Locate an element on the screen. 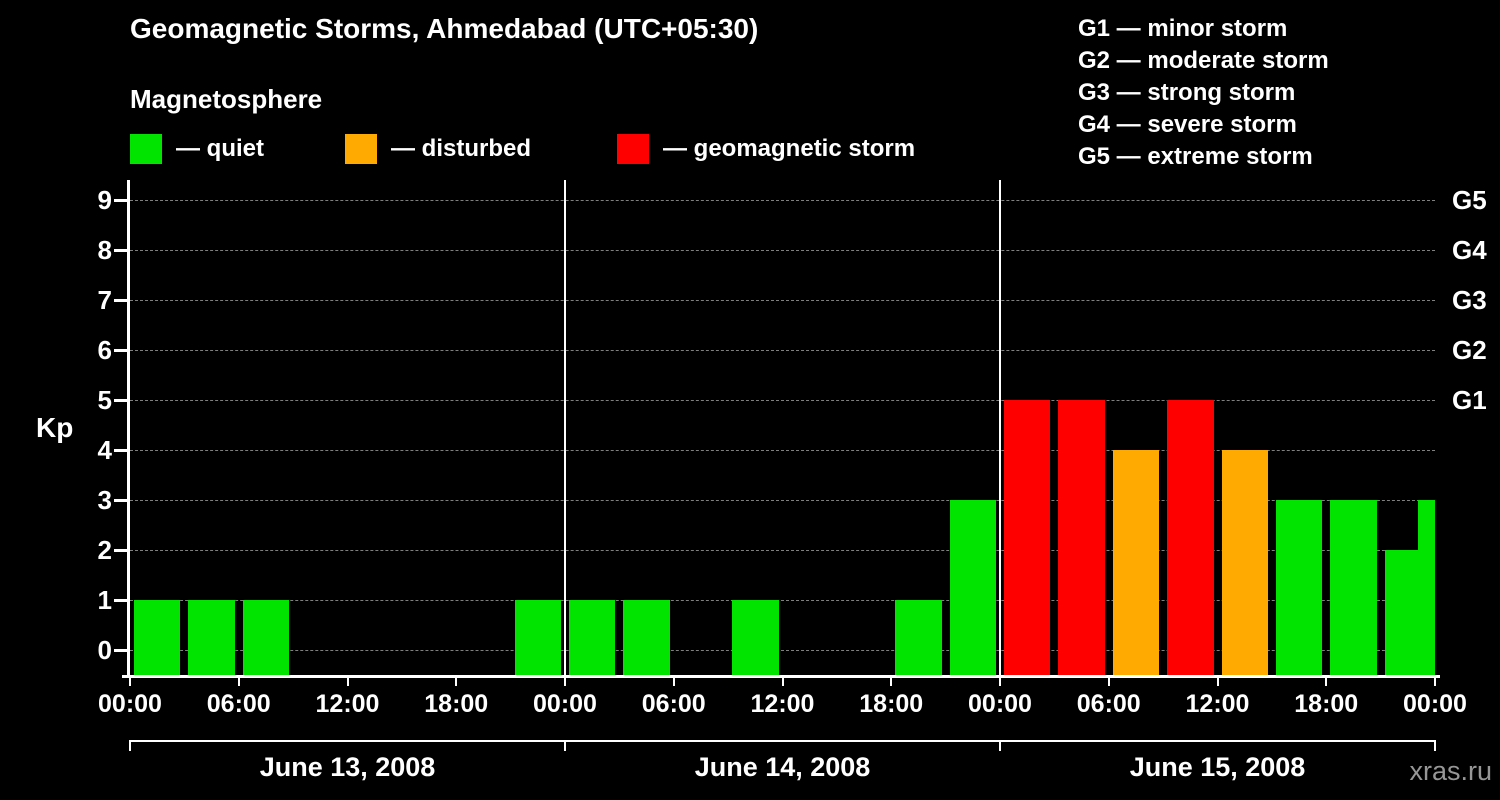  legend-item-disturbed: — disturbed is located at coordinates (438, 149).